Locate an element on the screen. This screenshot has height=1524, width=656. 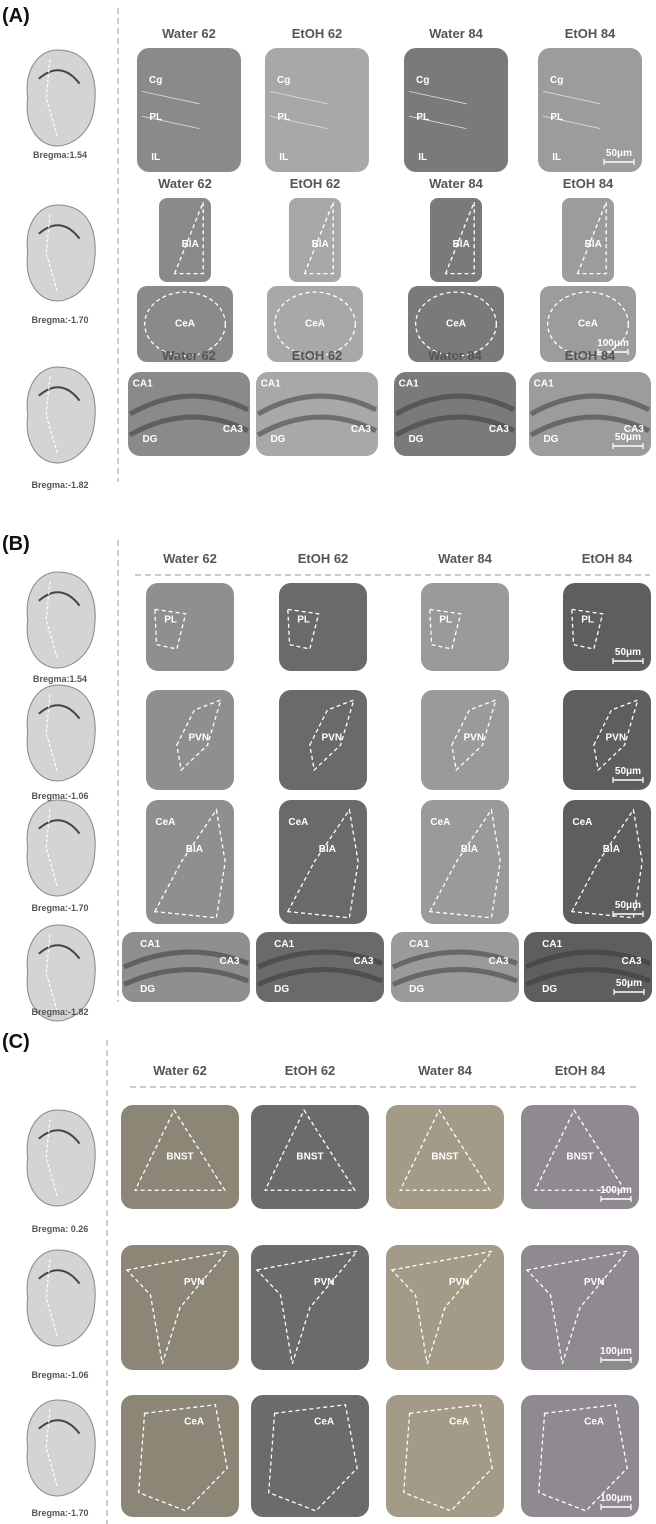
column-header: Water 84 is located at coordinates (456, 183).